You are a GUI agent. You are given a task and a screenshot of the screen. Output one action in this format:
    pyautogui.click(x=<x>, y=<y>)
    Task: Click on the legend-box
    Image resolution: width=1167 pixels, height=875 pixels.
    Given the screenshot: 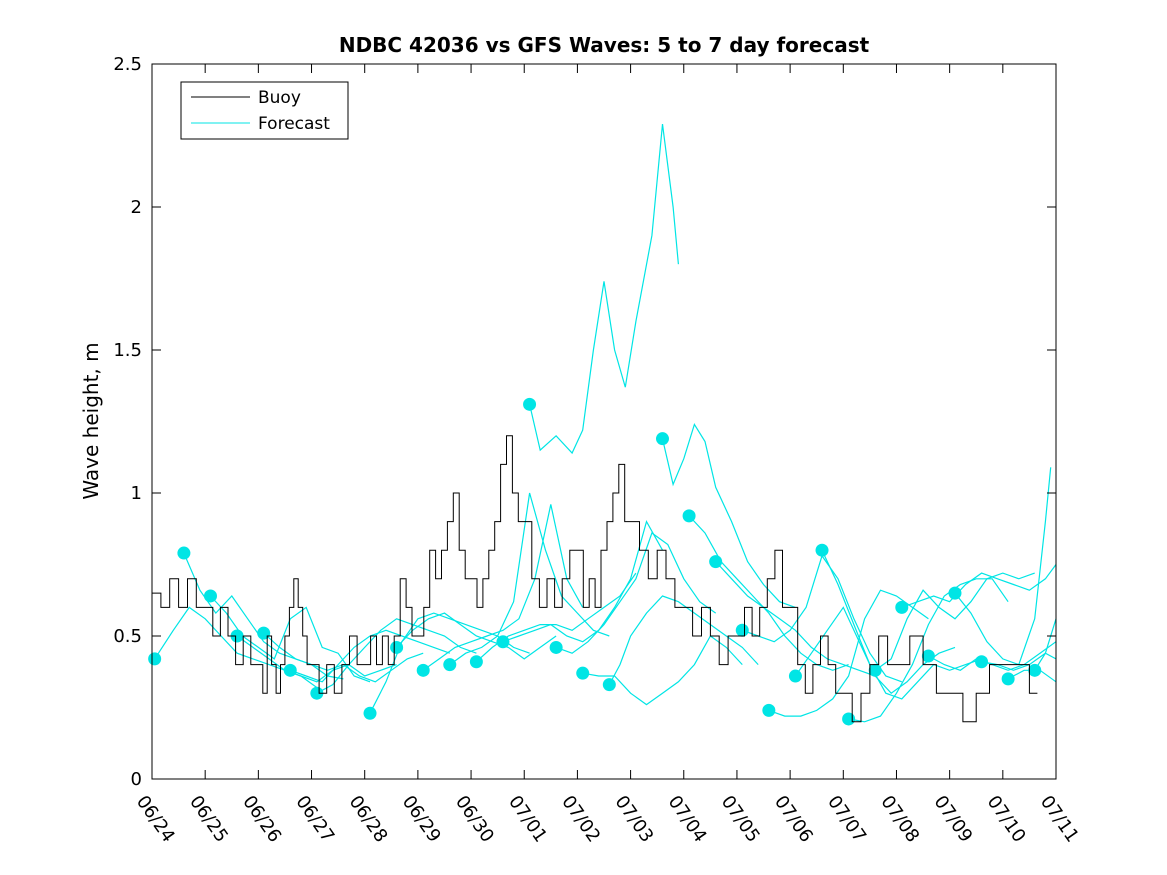 What is the action you would take?
    pyautogui.click(x=264, y=110)
    